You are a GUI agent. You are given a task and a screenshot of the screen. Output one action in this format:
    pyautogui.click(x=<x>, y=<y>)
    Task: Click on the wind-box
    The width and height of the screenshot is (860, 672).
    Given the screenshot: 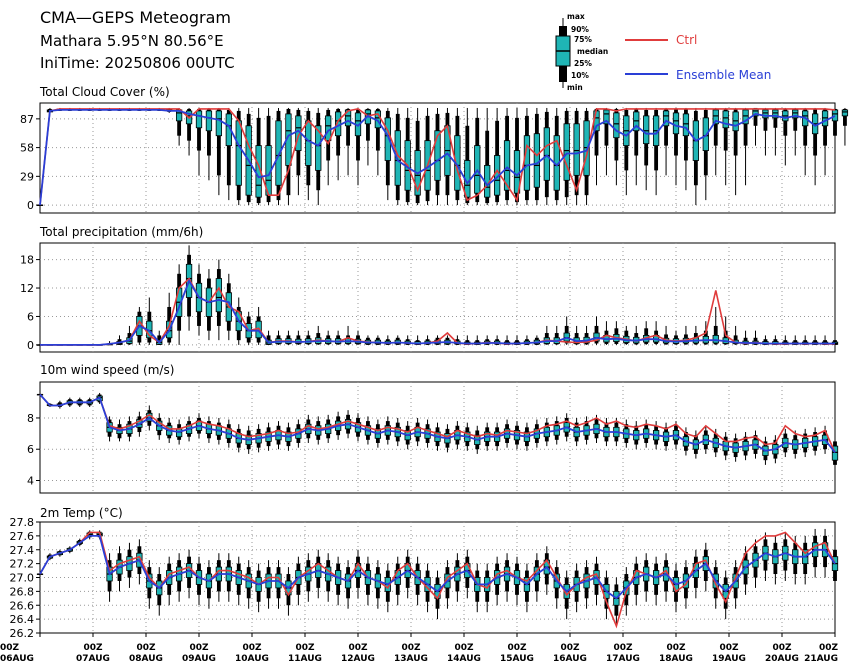 What is the action you would take?
    pyautogui.click(x=835, y=454)
    